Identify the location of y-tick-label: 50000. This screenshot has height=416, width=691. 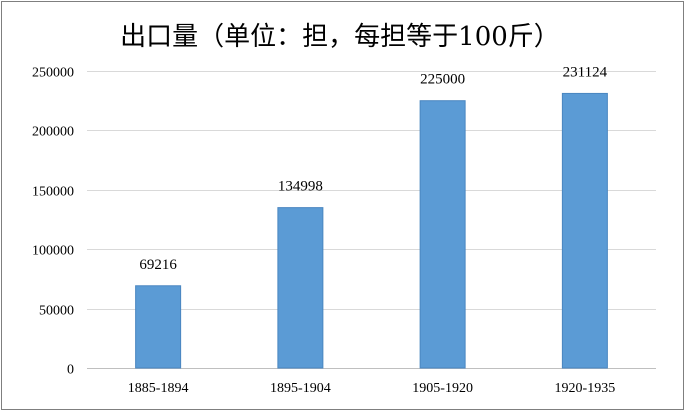
(56, 311).